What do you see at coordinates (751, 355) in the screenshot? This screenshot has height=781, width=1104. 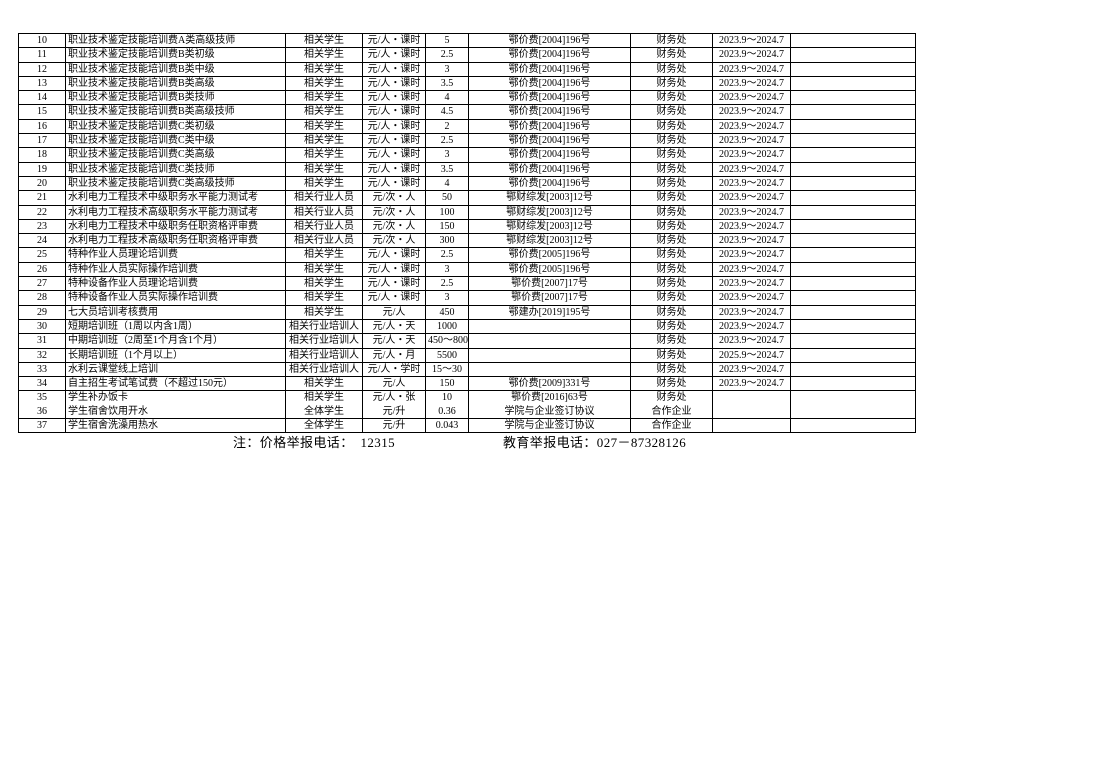 I see `cell-time: 2025.9～2024.7` at bounding box center [751, 355].